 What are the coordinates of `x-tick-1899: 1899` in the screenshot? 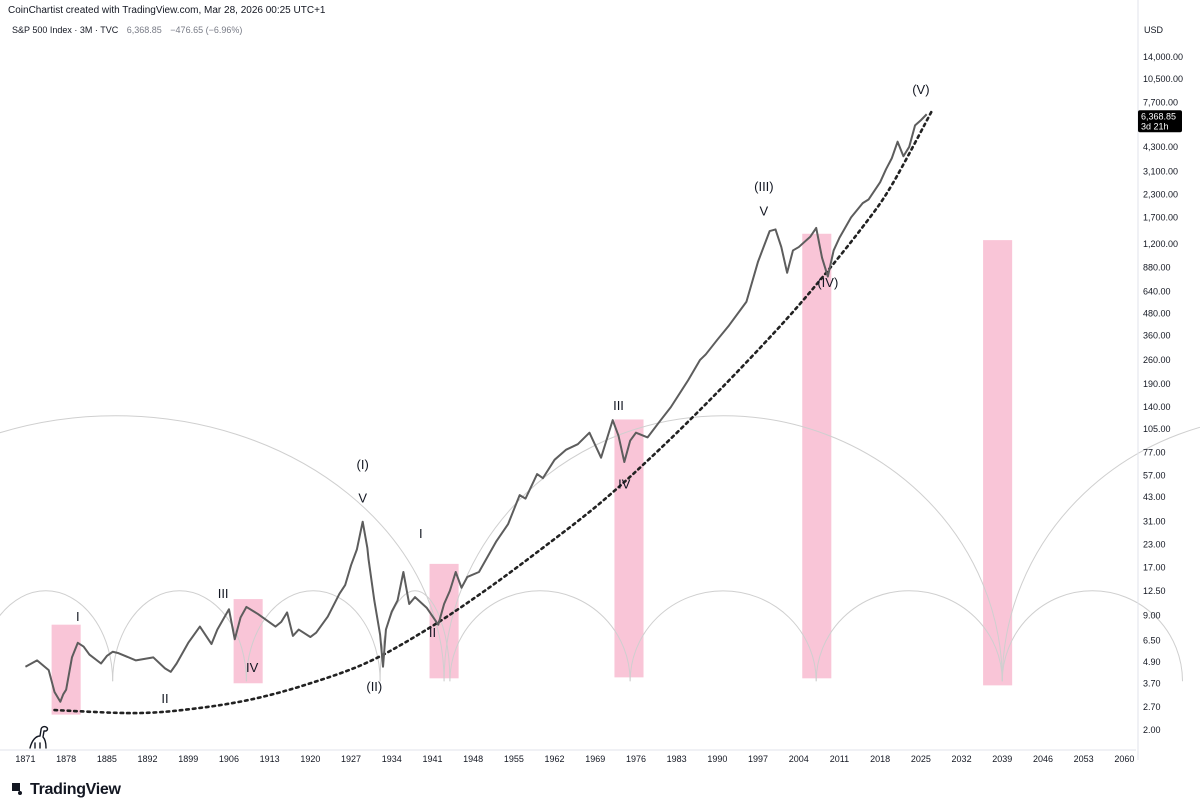 It's located at (188, 759).